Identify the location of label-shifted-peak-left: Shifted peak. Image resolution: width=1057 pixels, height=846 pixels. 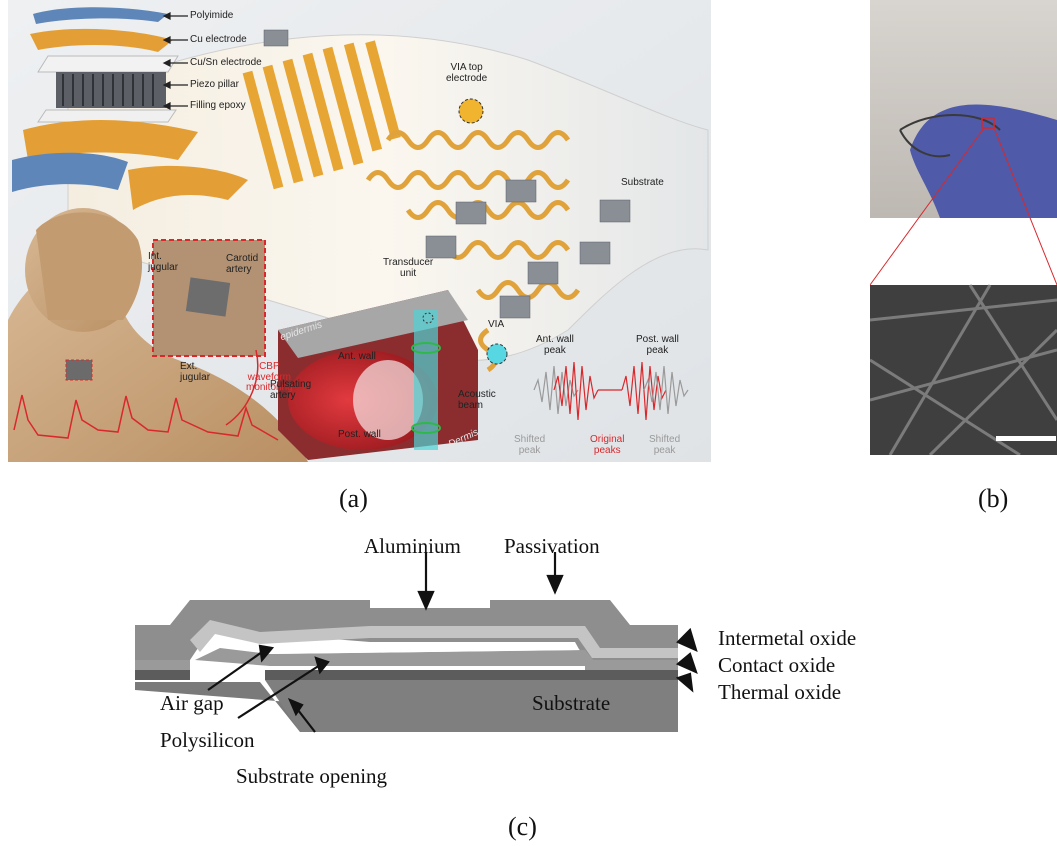
(530, 445).